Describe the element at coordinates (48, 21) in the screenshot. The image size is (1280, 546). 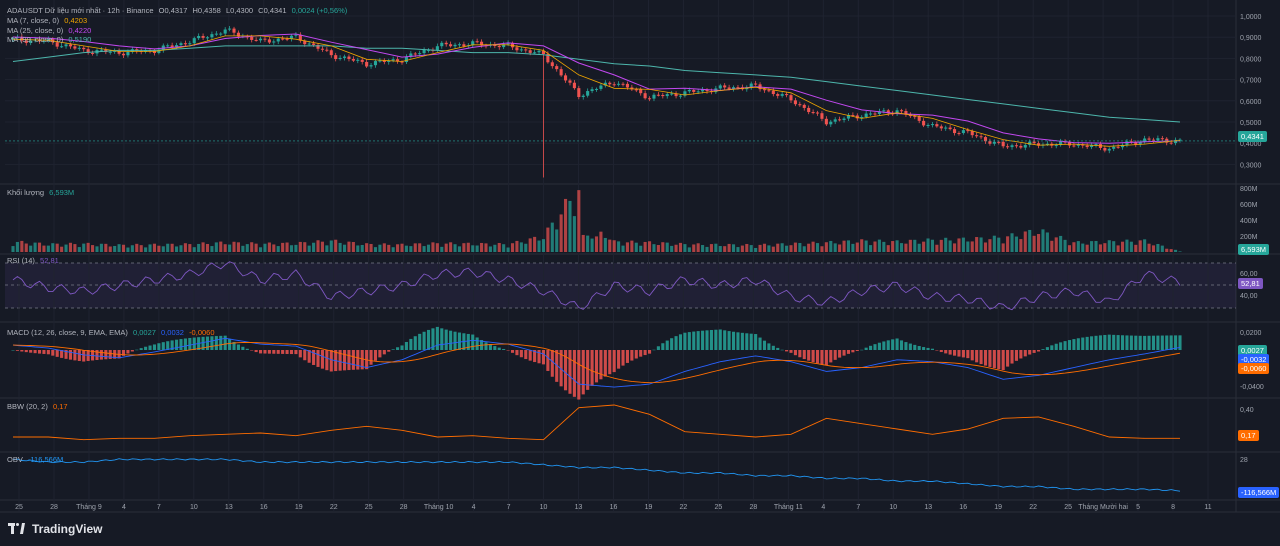
I see `ma7-legend: MA (7, close, 0) 0,4203` at that location.